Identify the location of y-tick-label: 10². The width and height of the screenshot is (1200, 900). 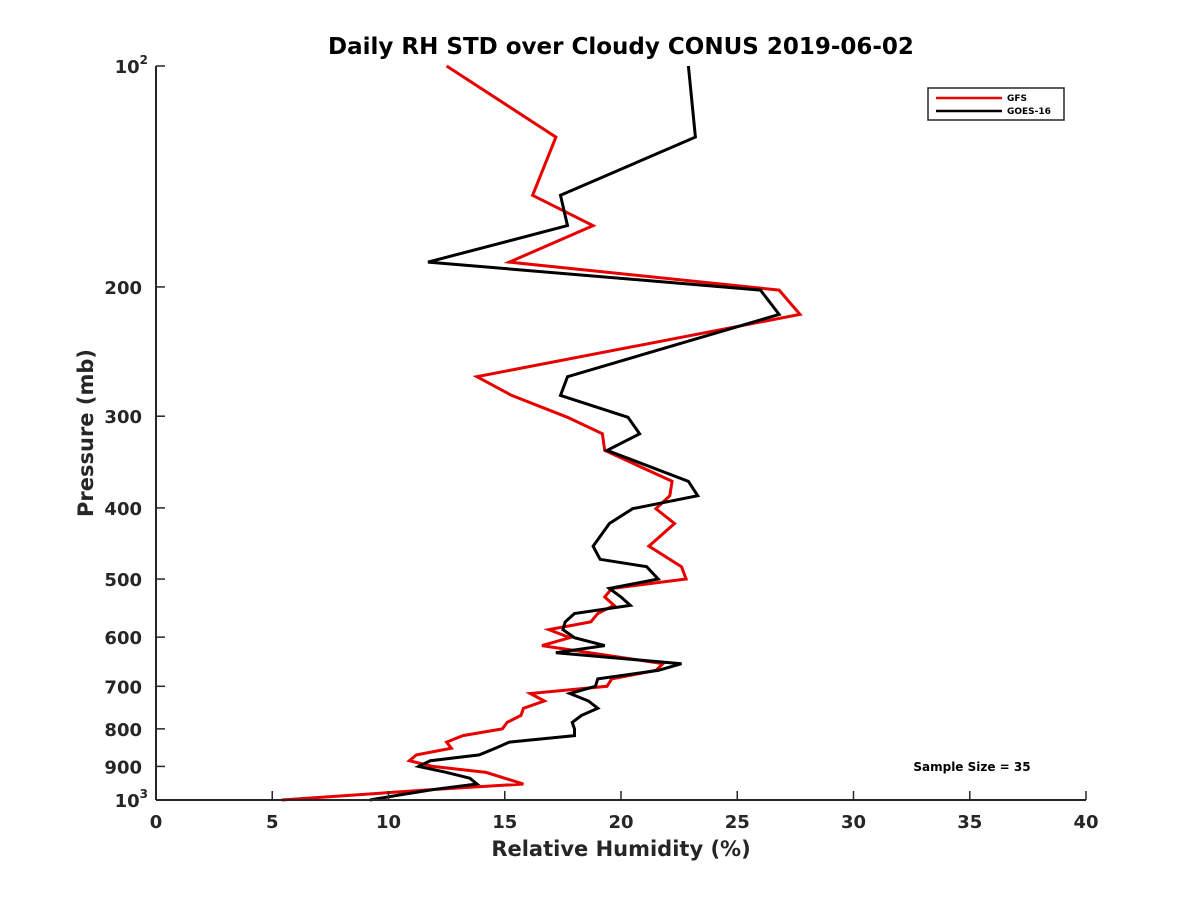
(131, 65).